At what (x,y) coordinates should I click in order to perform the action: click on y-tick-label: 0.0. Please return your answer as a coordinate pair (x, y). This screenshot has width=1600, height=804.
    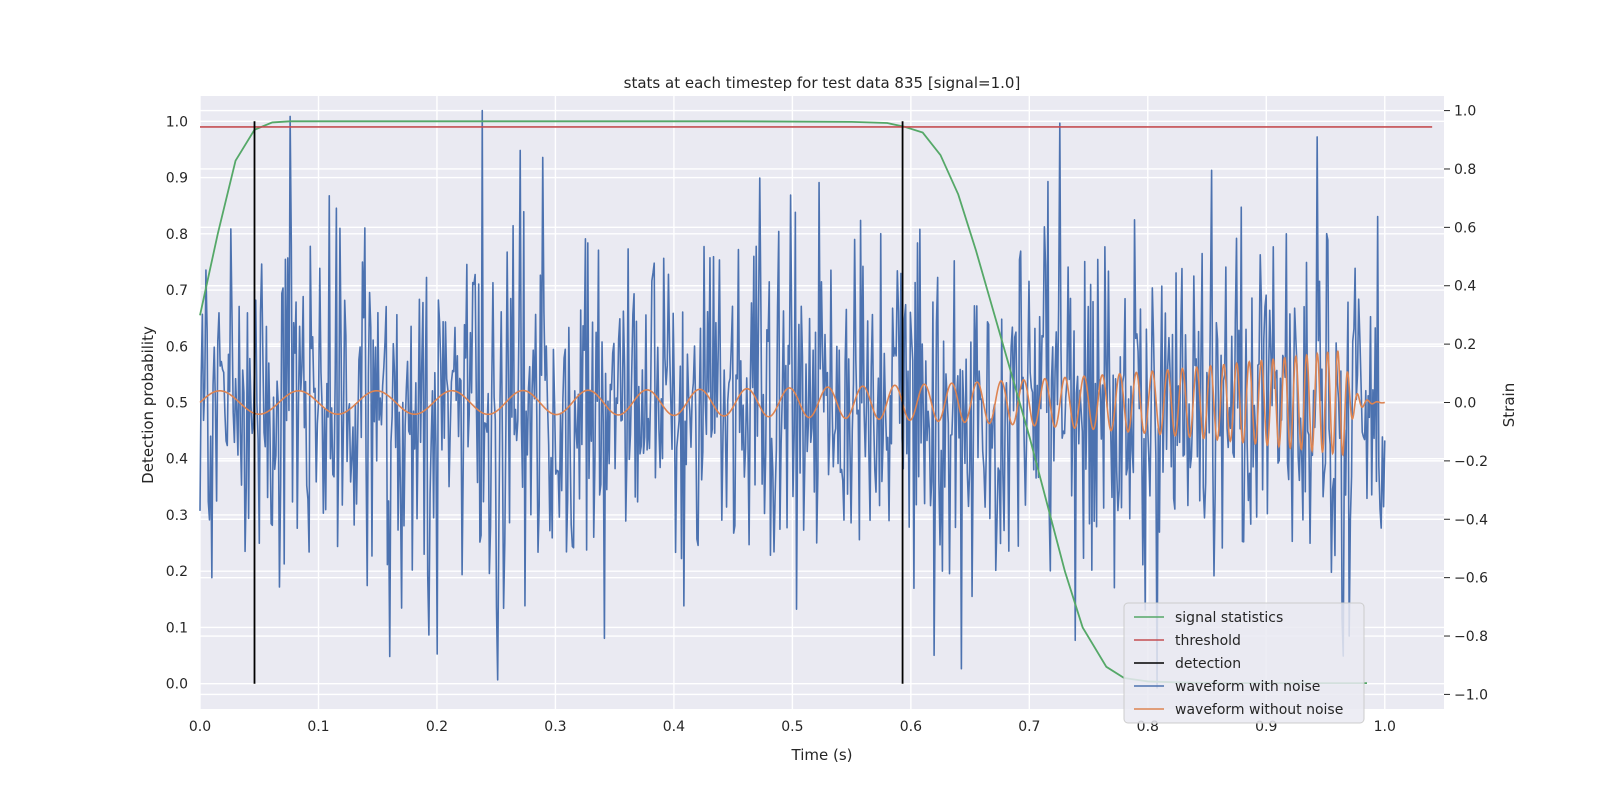
    Looking at the image, I should click on (177, 685).